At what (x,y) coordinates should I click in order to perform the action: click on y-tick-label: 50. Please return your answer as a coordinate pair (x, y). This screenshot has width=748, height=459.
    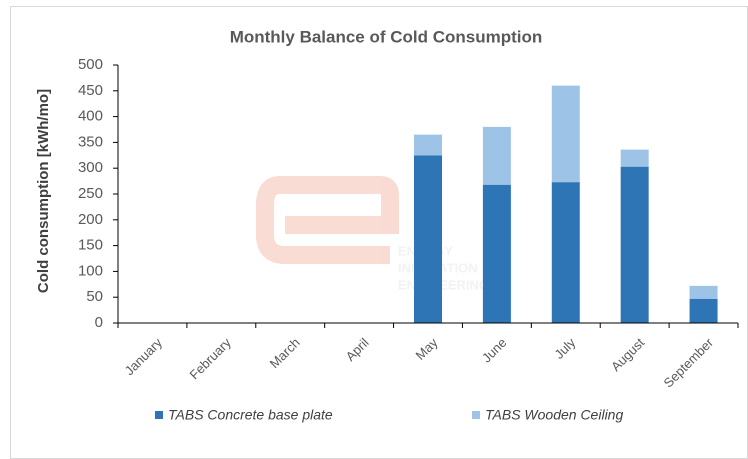
    Looking at the image, I should click on (94, 296).